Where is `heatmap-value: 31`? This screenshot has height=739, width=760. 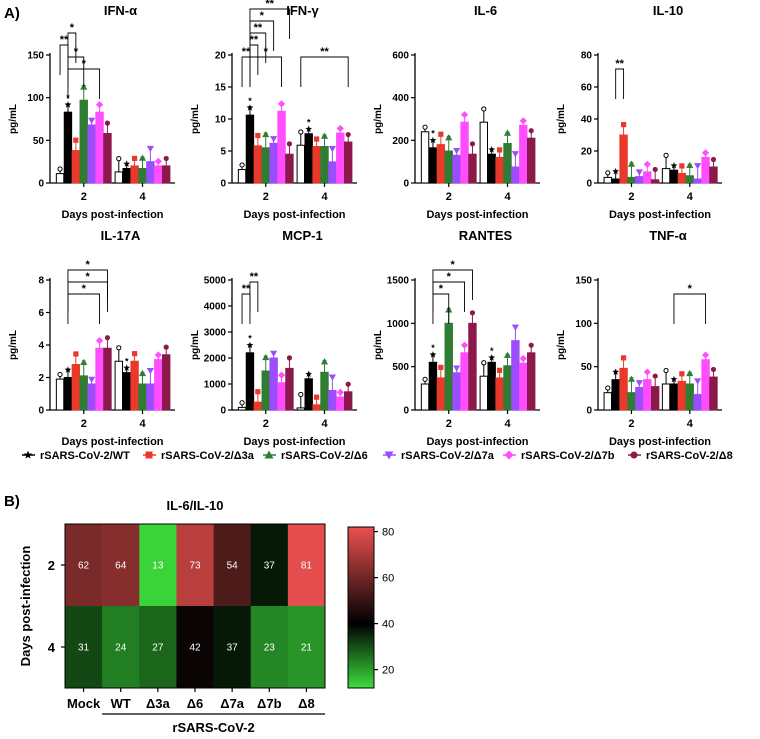 heatmap-value: 31 is located at coordinates (84, 648).